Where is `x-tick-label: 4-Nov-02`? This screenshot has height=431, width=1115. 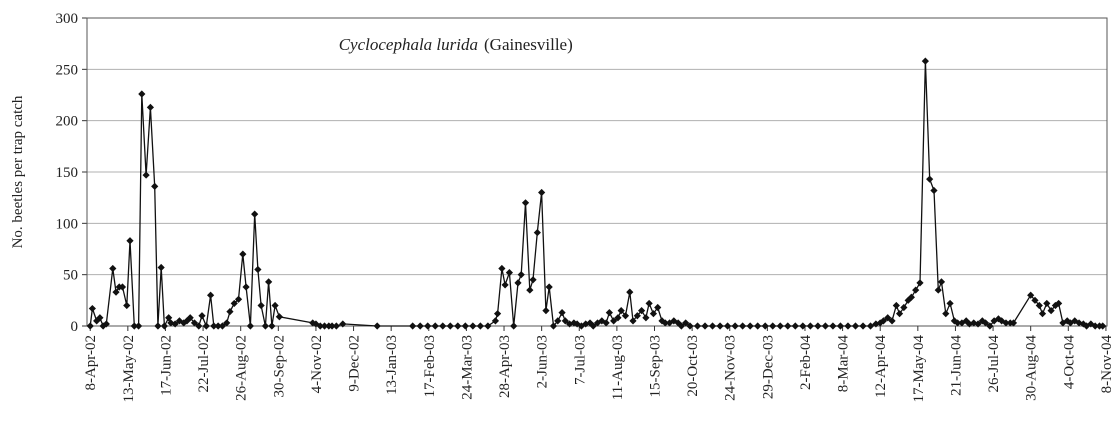
x-tick-label: 4-Nov-02 is located at coordinates (317, 364).